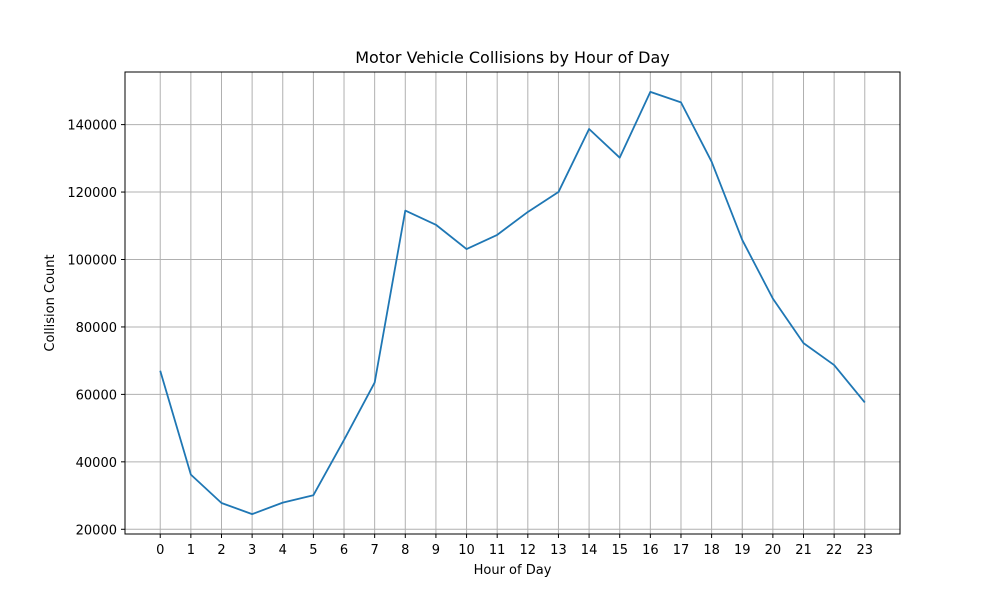 The image size is (1000, 600). Describe the element at coordinates (252, 550) in the screenshot. I see `x-tick-label: 3` at that location.